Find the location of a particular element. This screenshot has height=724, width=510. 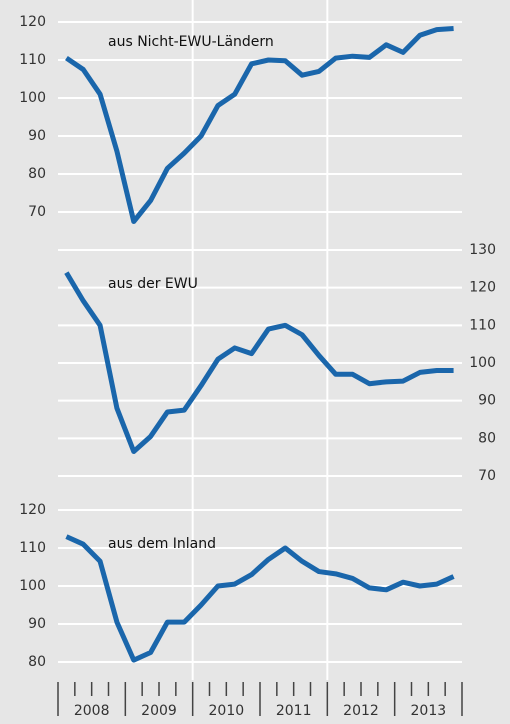

x-tick-label: 2012 is located at coordinates (361, 711).